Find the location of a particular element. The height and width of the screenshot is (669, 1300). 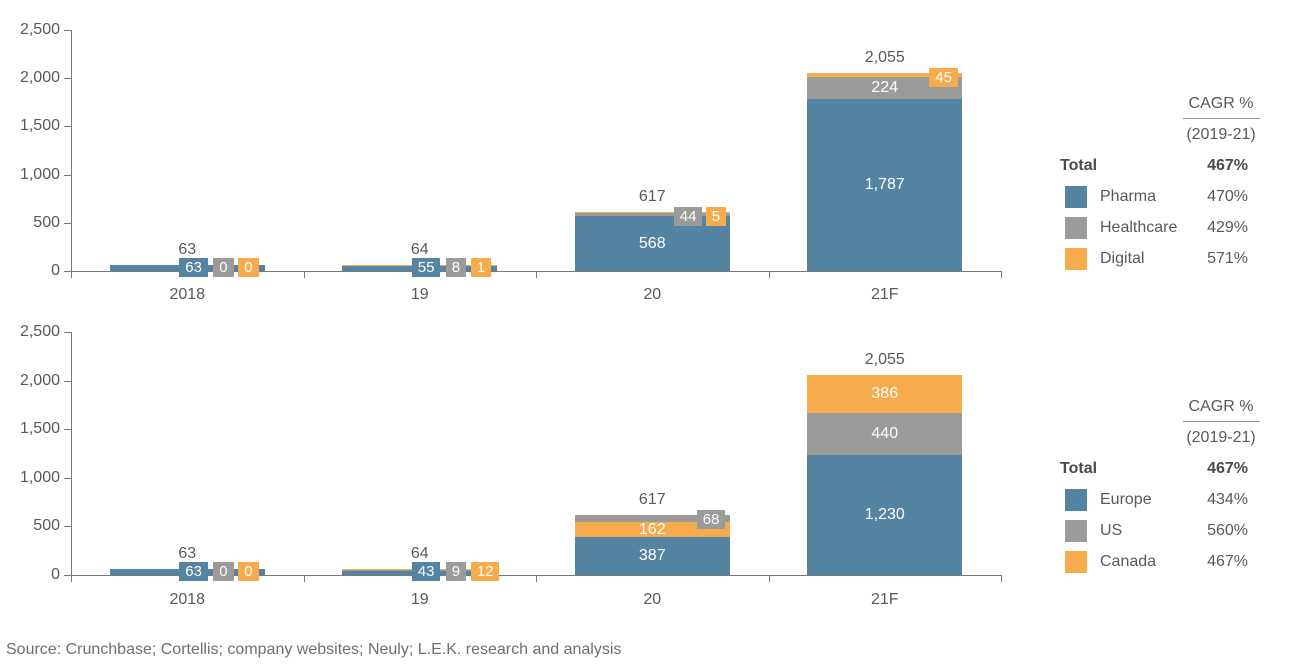

segment-label-pharma: 1,787 is located at coordinates (884, 184).